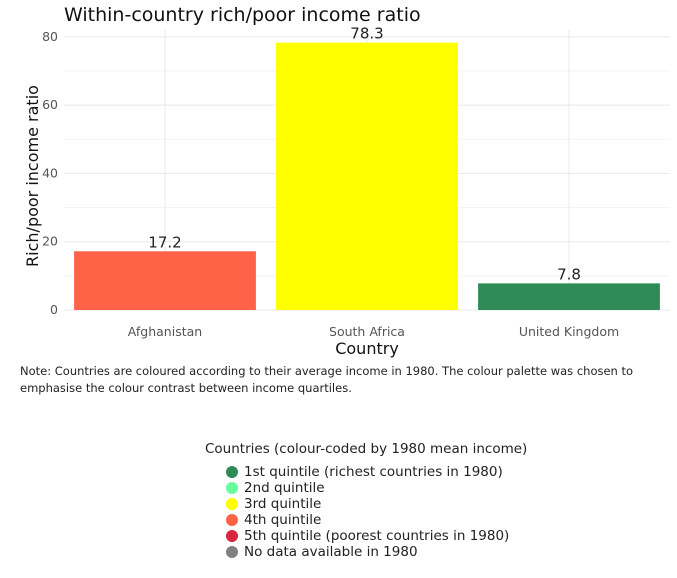  Describe the element at coordinates (164, 242) in the screenshot. I see `bar-value-label: 17.2` at that location.